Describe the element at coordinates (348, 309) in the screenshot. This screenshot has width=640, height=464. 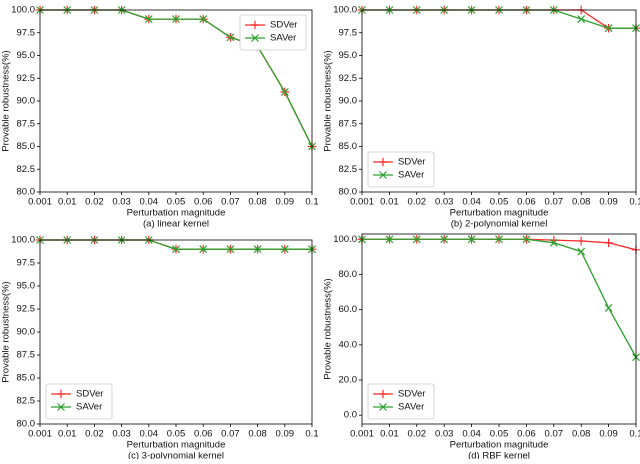
I see `y-tick-label: 60.0` at that location.